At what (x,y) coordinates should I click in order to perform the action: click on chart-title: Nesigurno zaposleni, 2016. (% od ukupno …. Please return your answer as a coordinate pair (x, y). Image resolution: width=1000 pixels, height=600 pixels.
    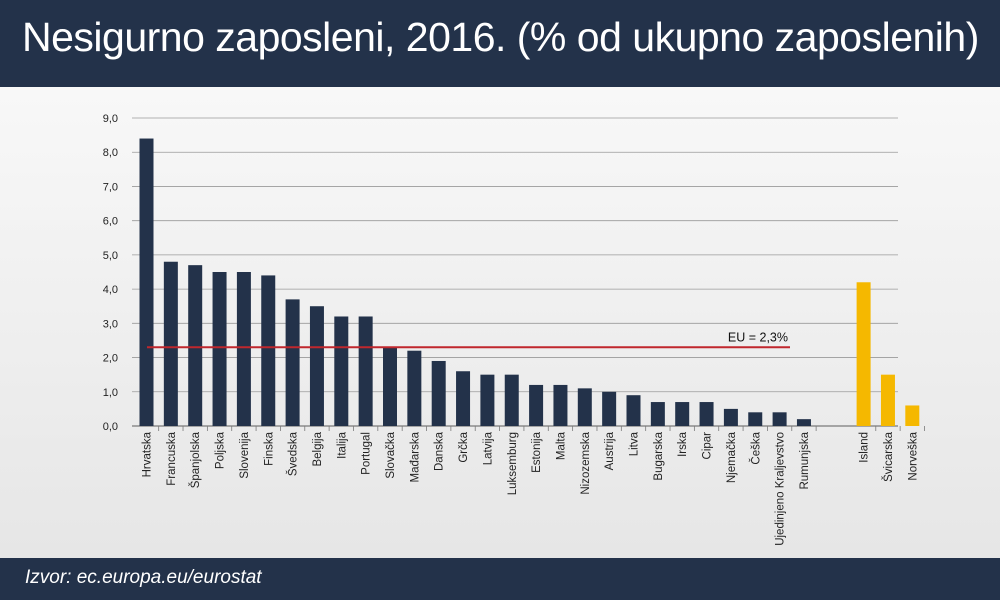
    Looking at the image, I should click on (500, 37).